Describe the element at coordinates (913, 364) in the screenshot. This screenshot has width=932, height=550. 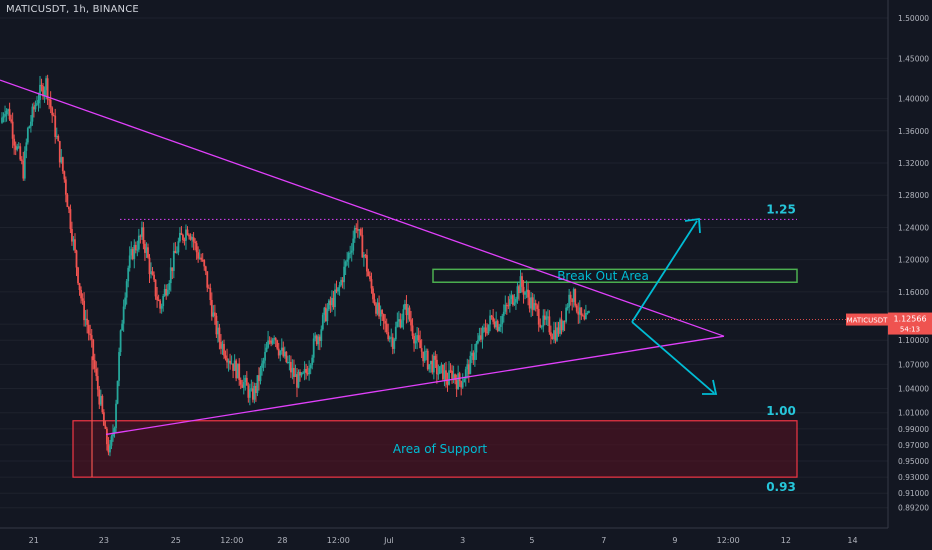
I see `y-tick-label: 1.07000` at that location.